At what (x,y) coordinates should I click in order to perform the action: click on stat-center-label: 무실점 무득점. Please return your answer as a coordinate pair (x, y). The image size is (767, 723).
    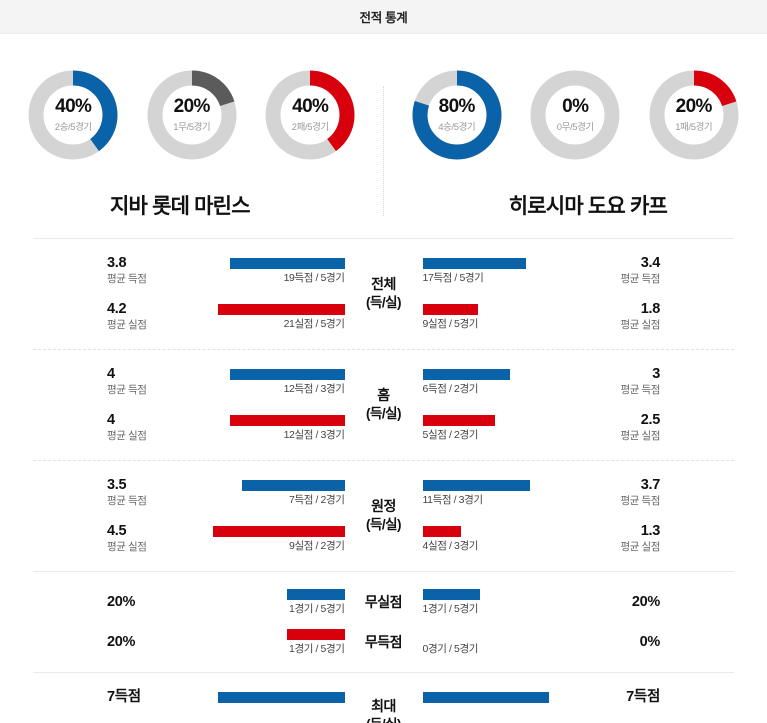
    Looking at the image, I should click on (384, 622).